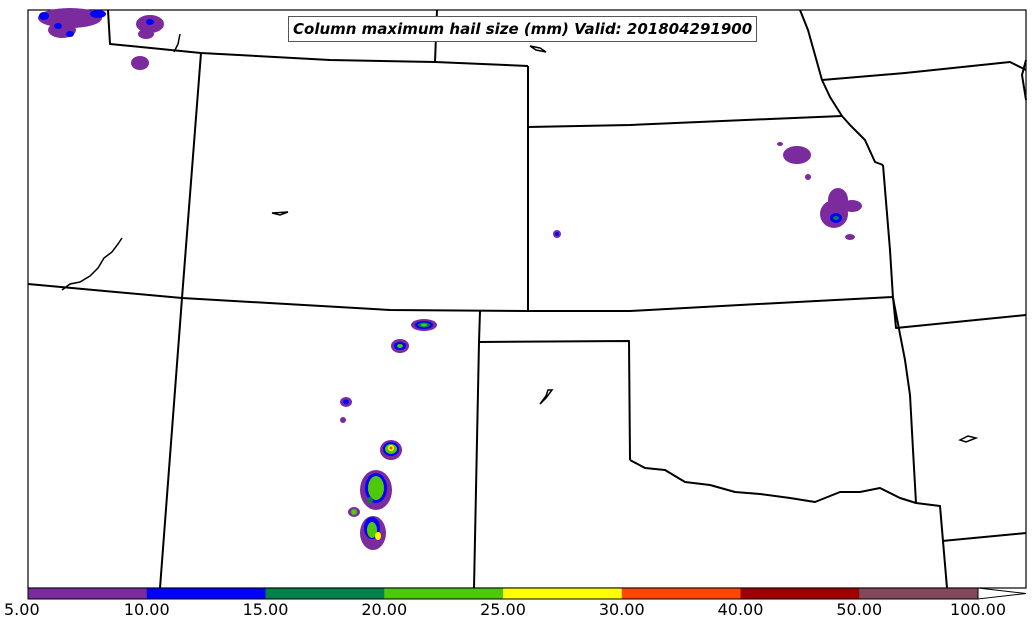  I want to click on hail-cell-northwest, so click(101, 39).